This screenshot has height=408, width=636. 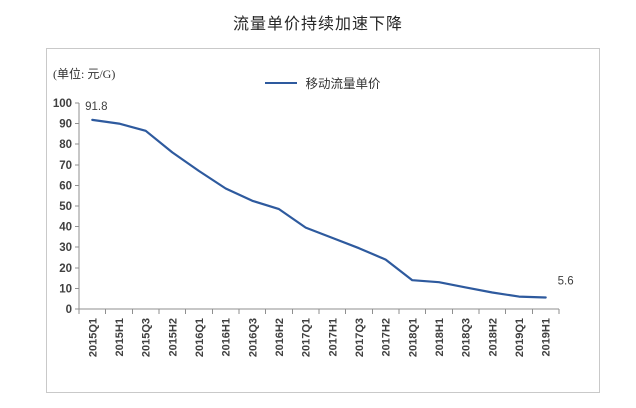 I want to click on y-axis-labels: 0 10 20 30 40 50 60 70 80 90 100, so click(x=66, y=207).